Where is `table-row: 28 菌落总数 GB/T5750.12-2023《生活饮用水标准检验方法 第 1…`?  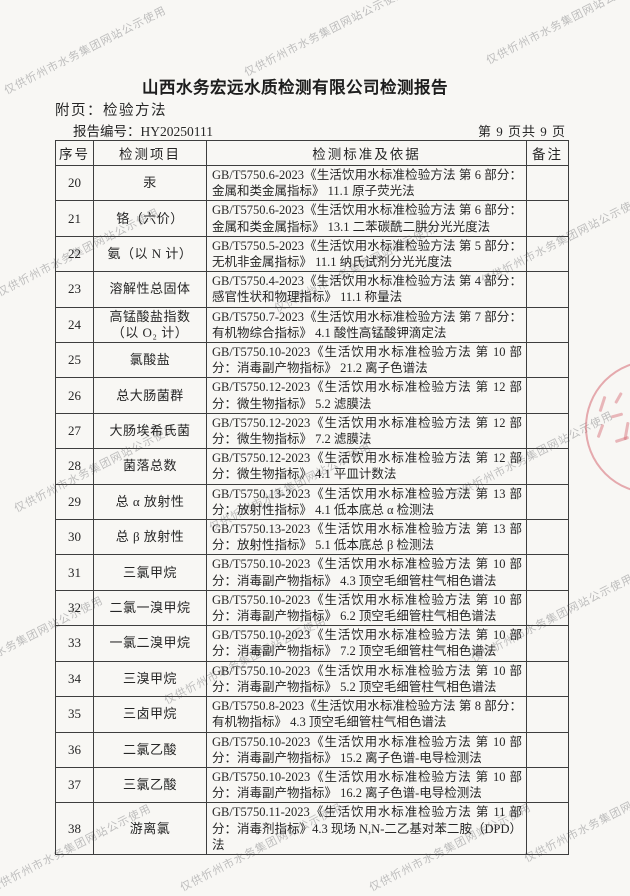
table-row: 28 菌落总数 GB/T5750.12-2023《生活饮用水标准检验方法 第 1… is located at coordinates (312, 466).